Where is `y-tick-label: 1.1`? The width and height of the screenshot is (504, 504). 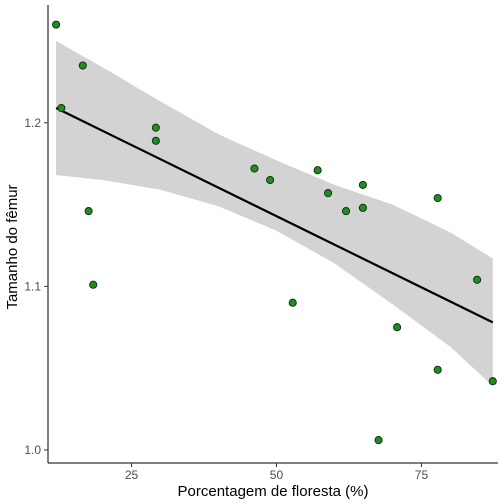 y-tick-label: 1.1 is located at coordinates (32, 286).